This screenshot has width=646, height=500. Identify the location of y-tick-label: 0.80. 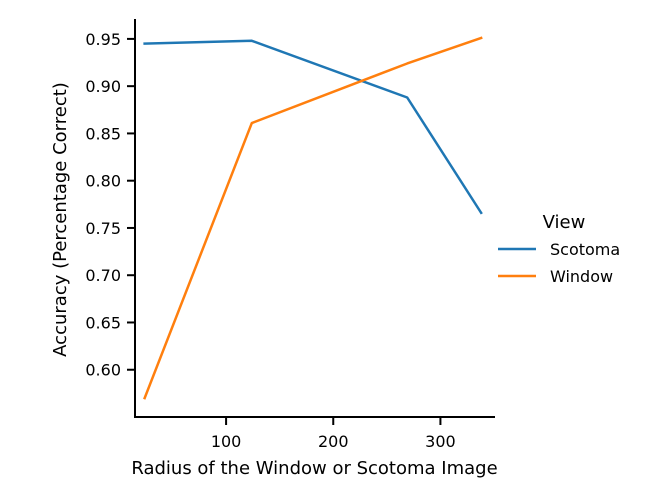
(103, 181).